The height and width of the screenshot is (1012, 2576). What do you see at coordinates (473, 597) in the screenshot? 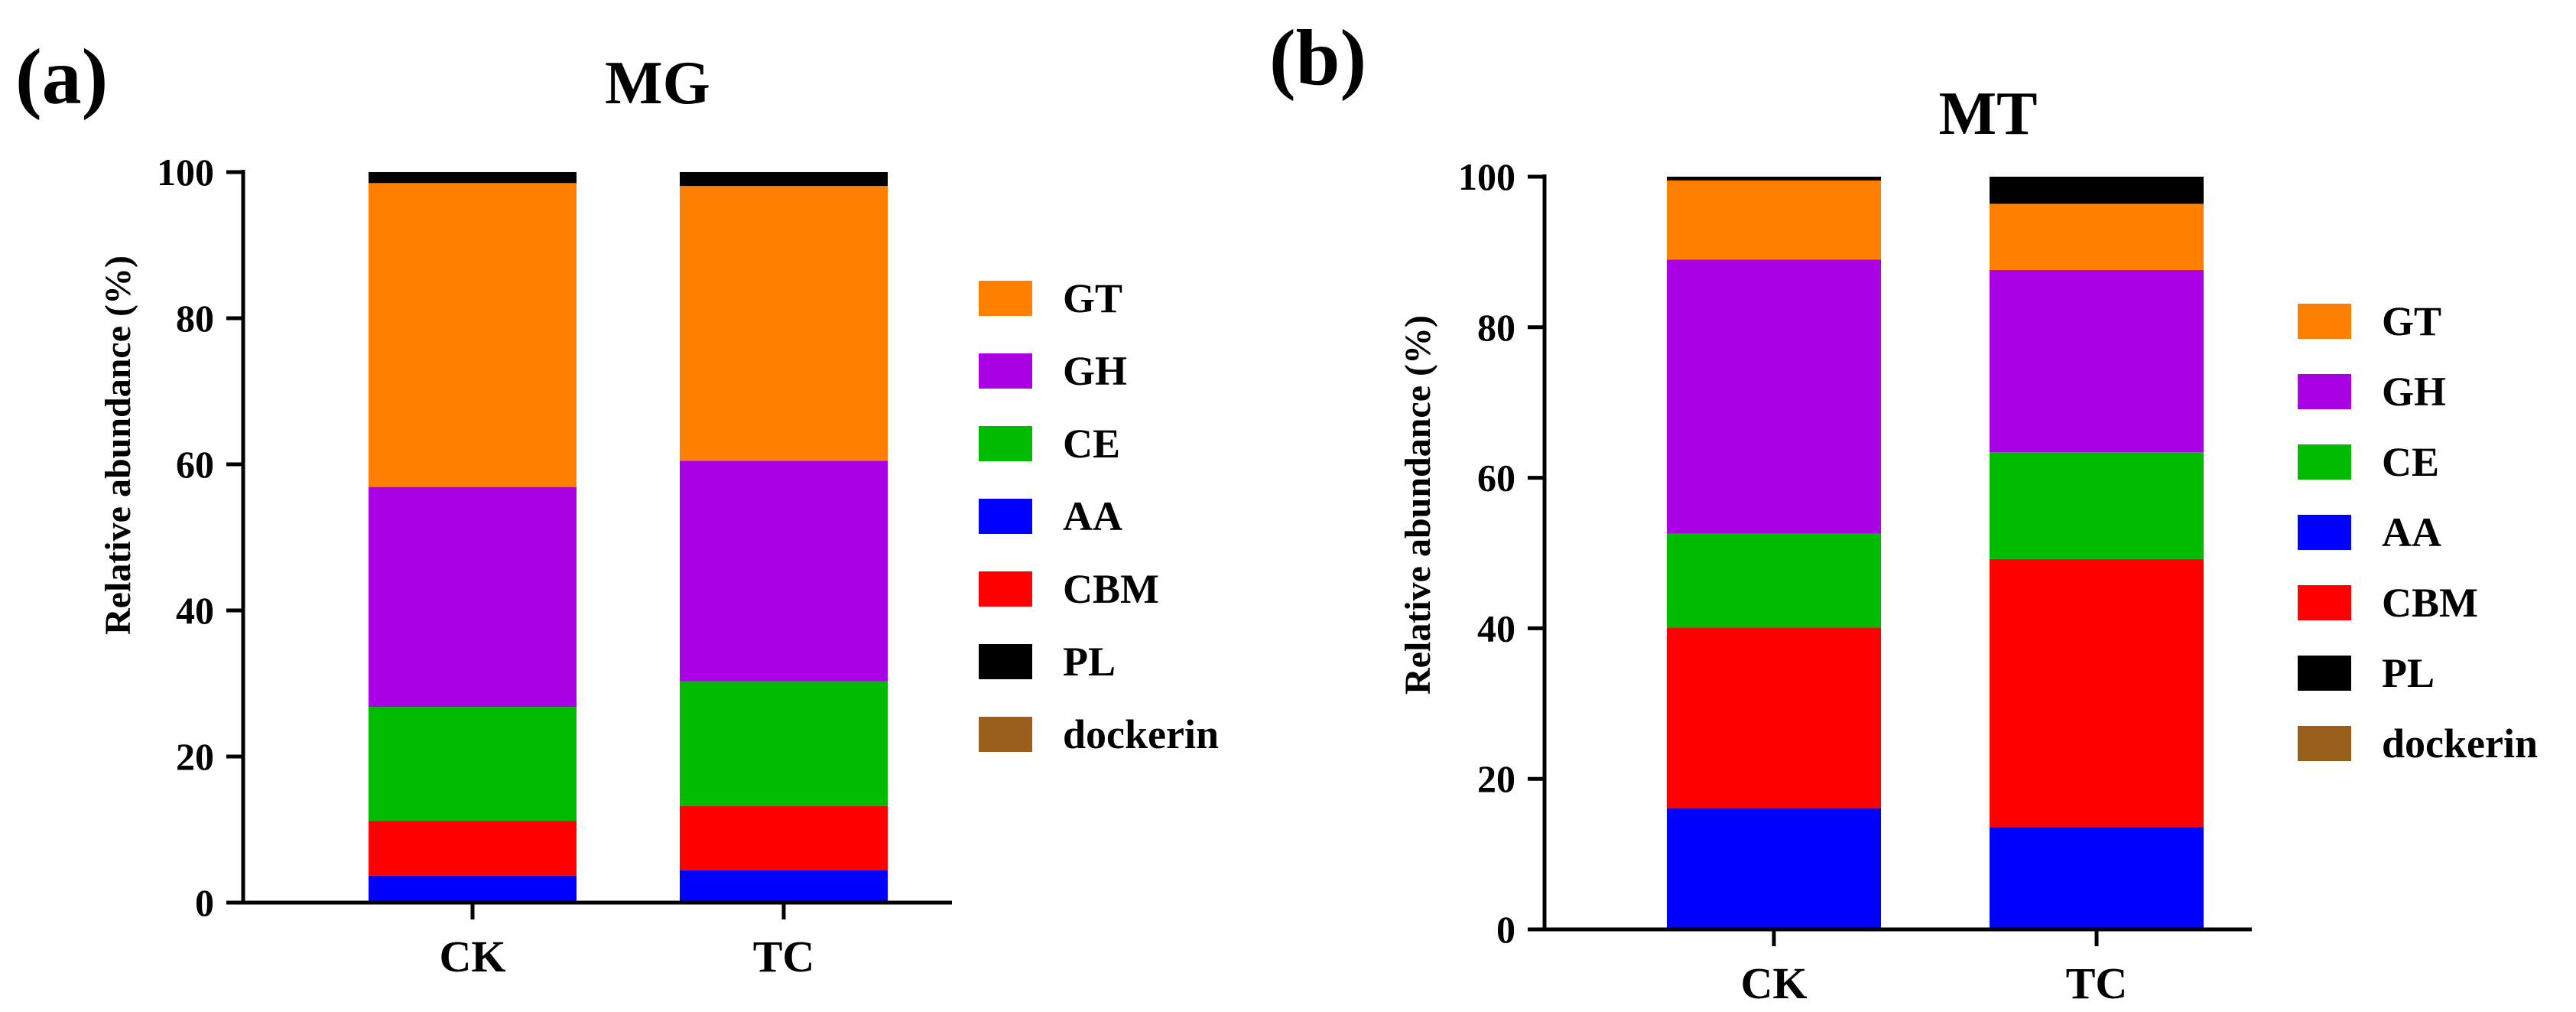
I see `bar-segment-mg-ck-gh` at bounding box center [473, 597].